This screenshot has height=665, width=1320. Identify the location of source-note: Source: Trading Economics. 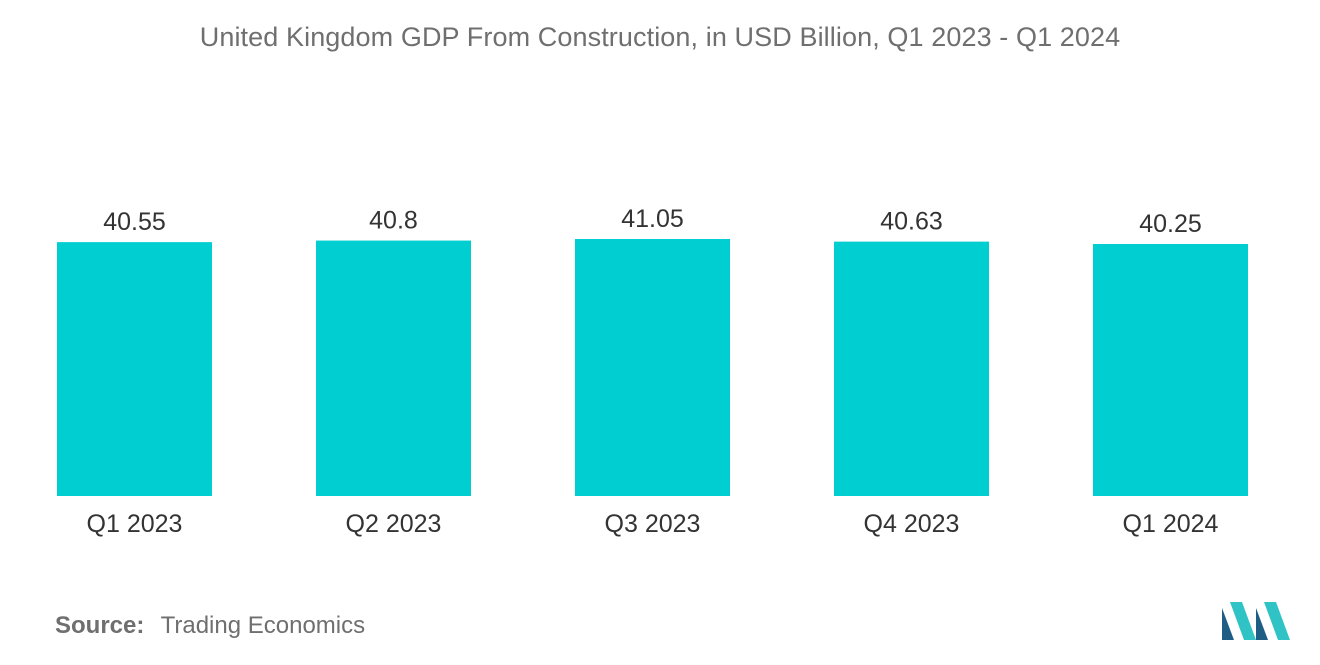
(210, 626).